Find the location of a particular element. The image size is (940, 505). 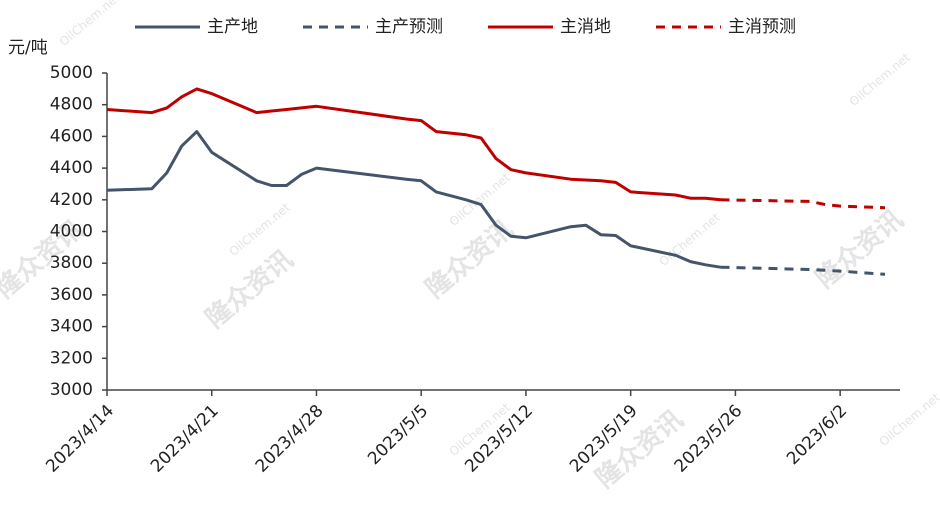

x-tick-label: 2023/6/2 is located at coordinates (817, 435).